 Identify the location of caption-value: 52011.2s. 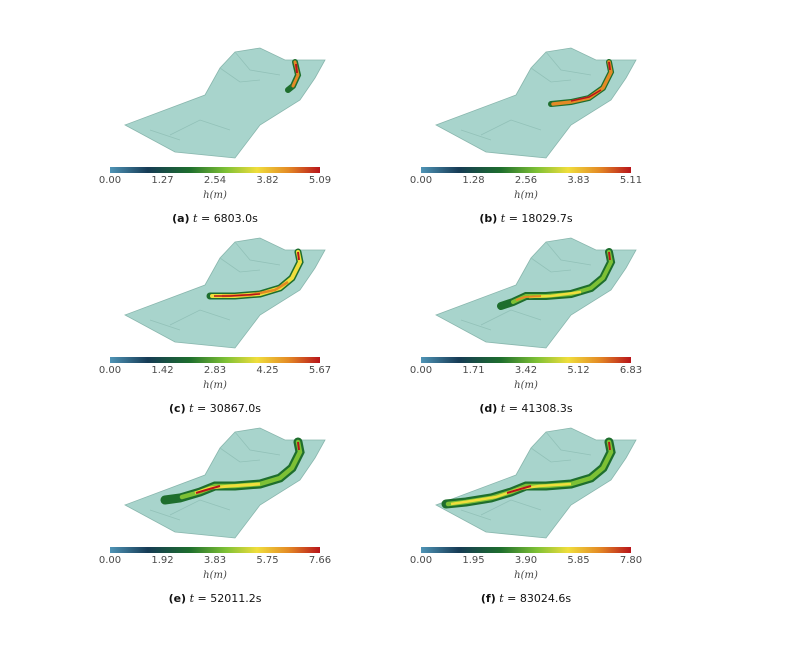
(236, 598).